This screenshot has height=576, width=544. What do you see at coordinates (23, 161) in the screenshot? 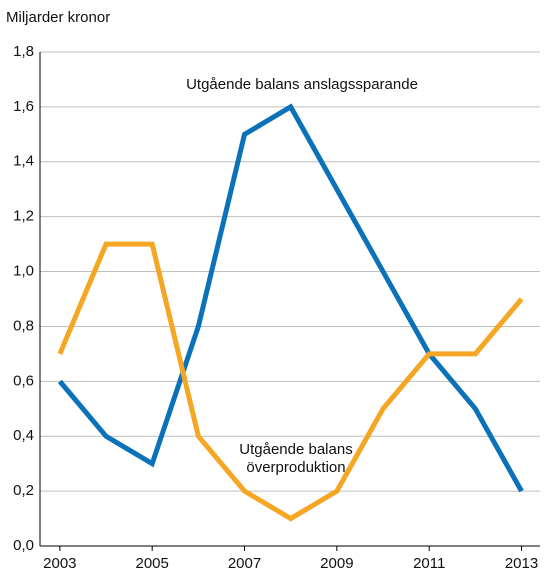
I see `y-tick-label: 1,4` at bounding box center [23, 161].